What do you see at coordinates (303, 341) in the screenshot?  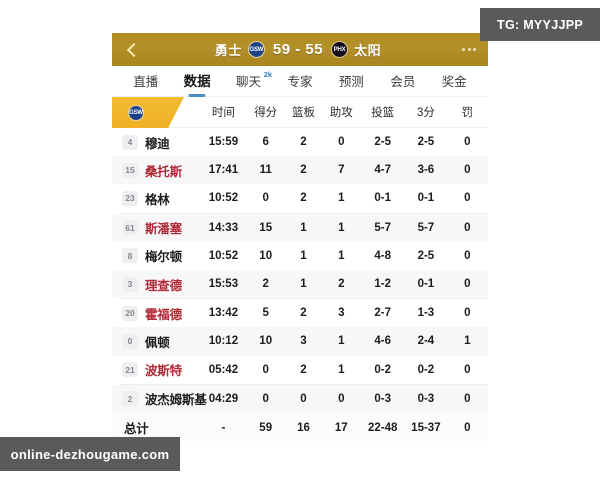 I see `cell-rebounds: 3` at bounding box center [303, 341].